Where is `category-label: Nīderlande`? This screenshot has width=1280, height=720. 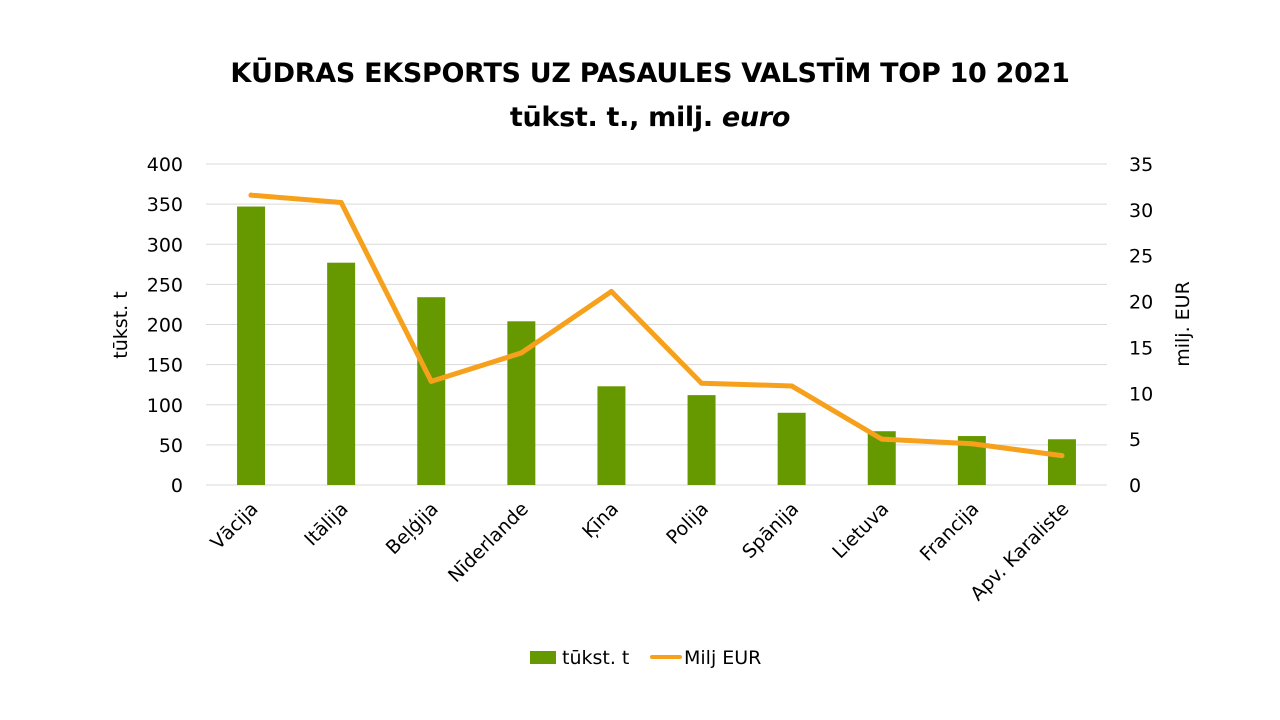 category-label: Nīderlande is located at coordinates (488, 542).